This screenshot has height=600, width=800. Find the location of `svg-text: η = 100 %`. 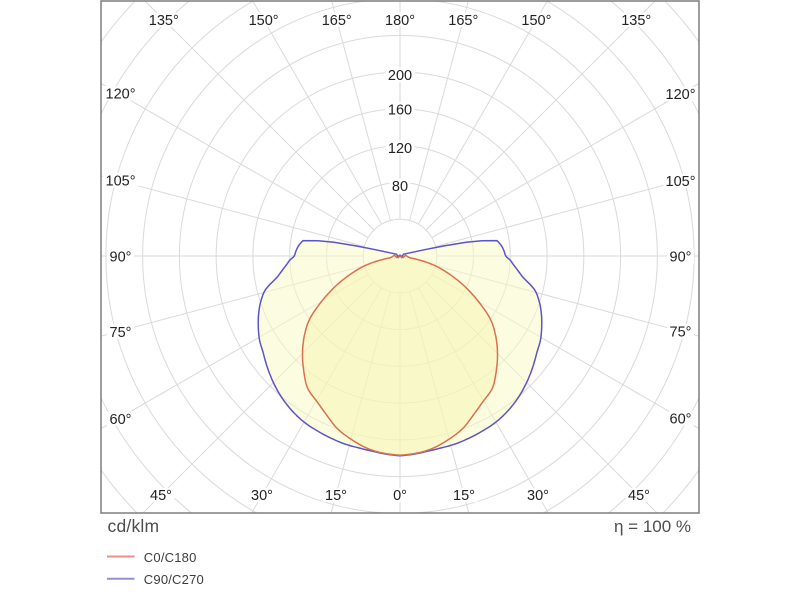

svg-text: η = 100 % is located at coordinates (652, 526).